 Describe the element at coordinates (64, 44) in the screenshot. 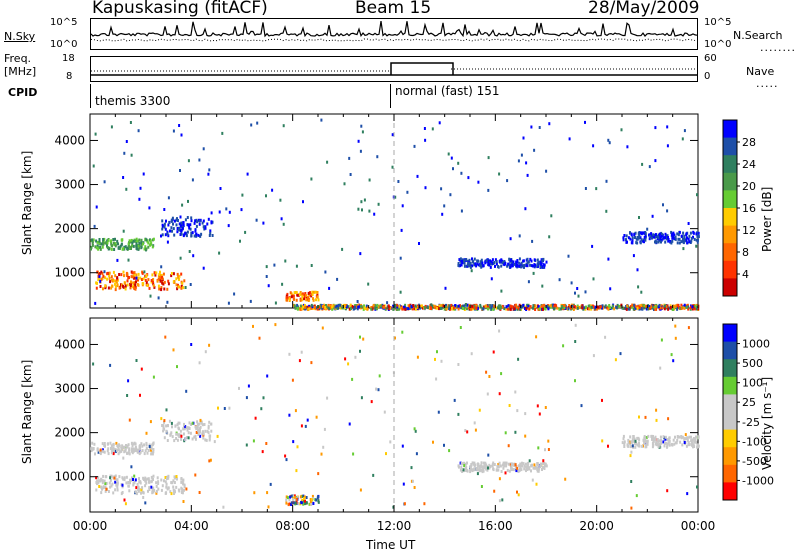

I see `noise-left-tick-bottom: 10^0` at that location.